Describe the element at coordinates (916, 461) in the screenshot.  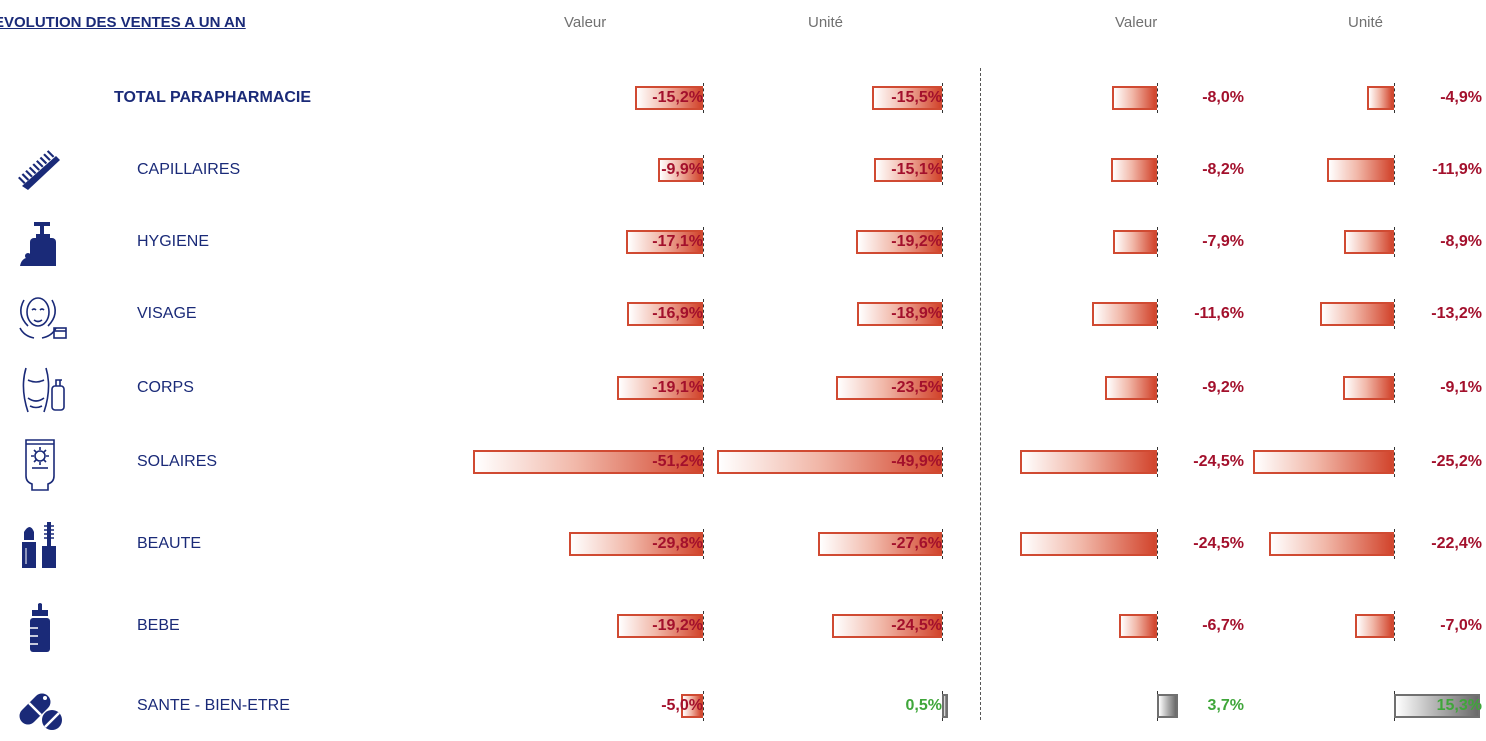
I see `data-label: -49,9%` at that location.